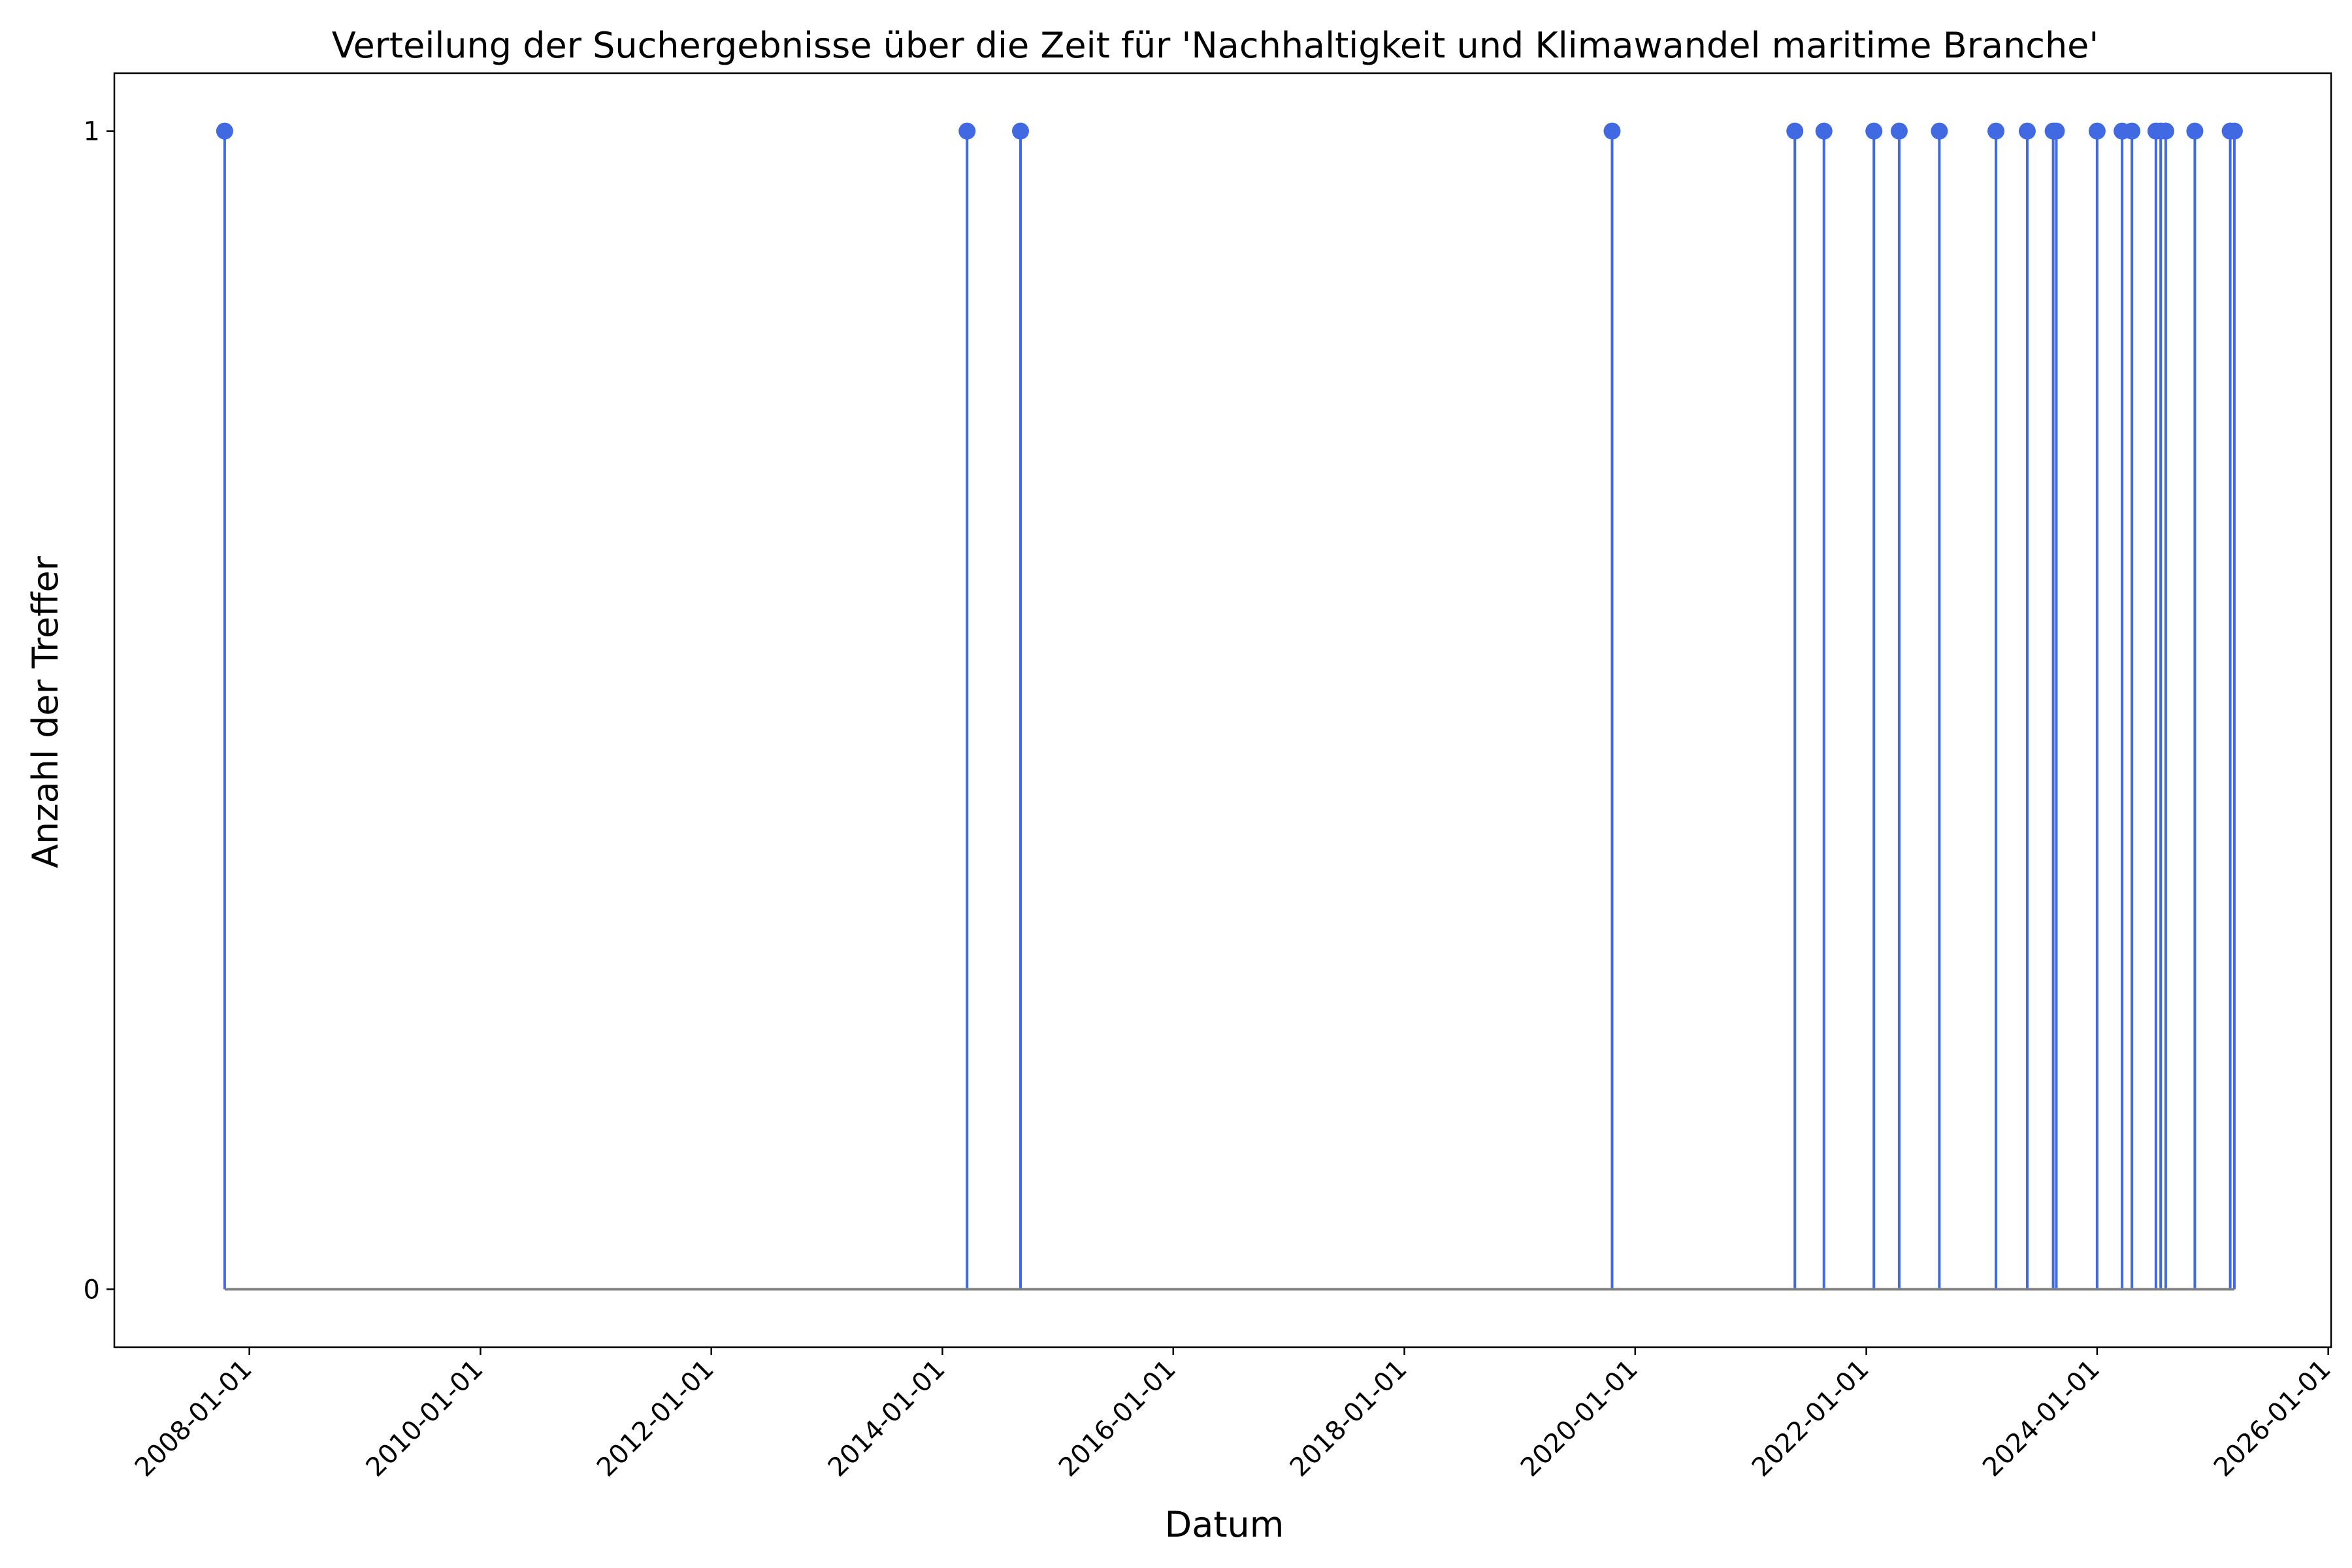 This screenshot has height=1568, width=2352. What do you see at coordinates (1224, 1524) in the screenshot?
I see `x-axis-label: Datum` at bounding box center [1224, 1524].